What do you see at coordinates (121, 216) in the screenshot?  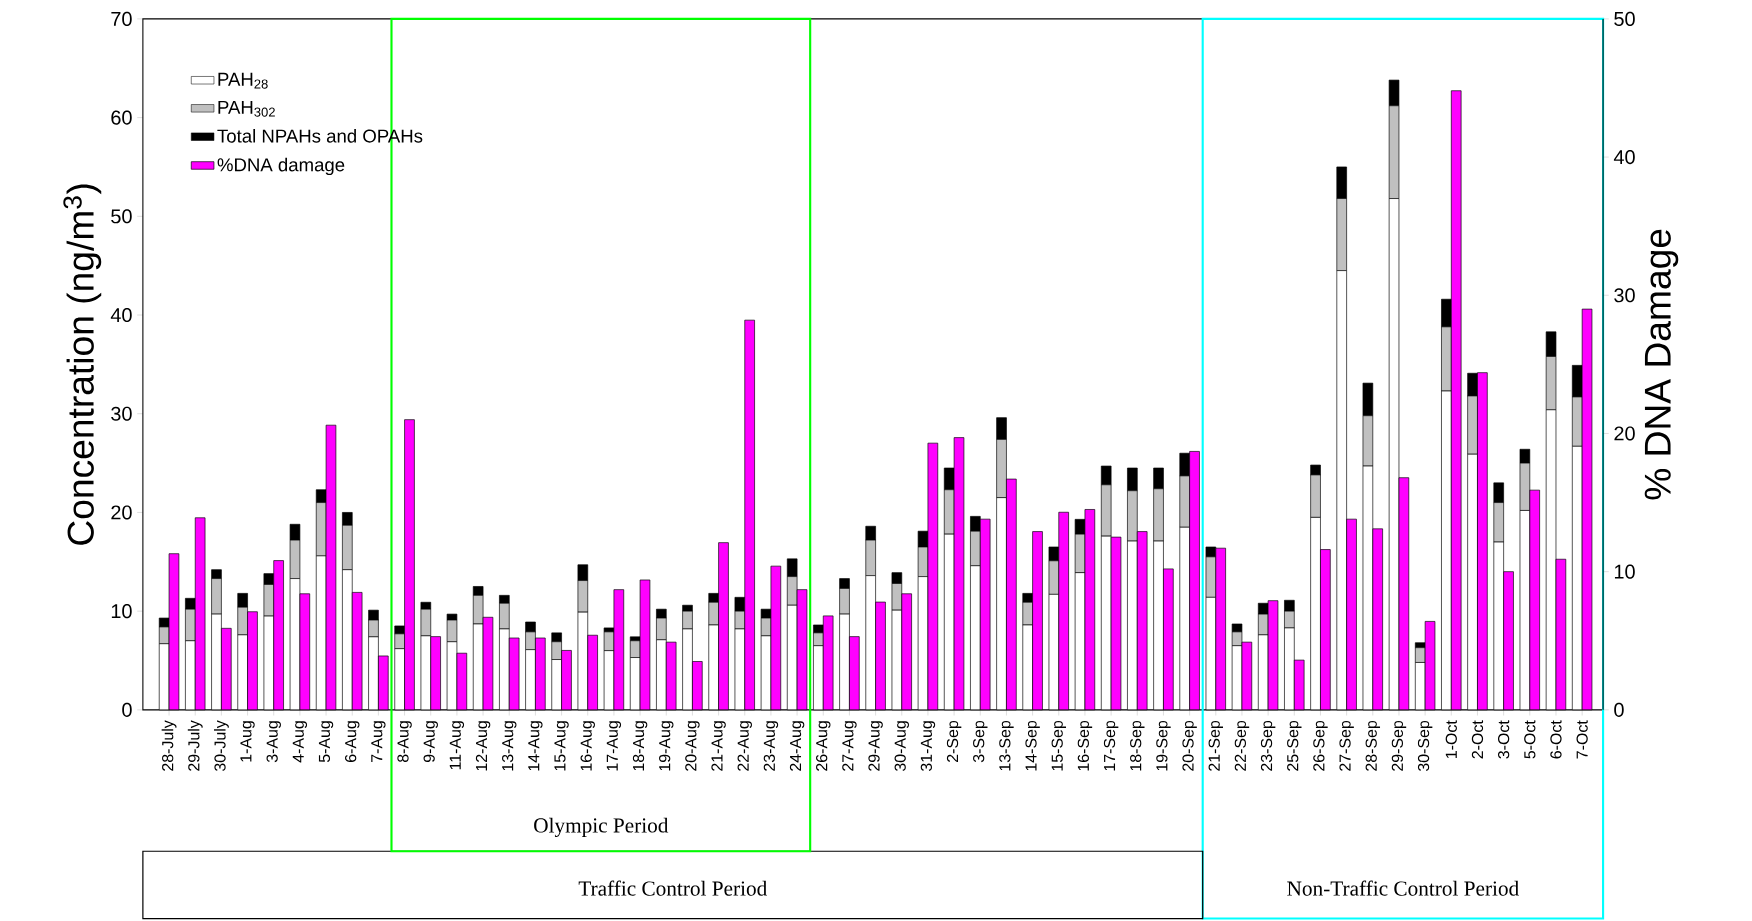 I see `y-tick-label: 50` at bounding box center [121, 216].